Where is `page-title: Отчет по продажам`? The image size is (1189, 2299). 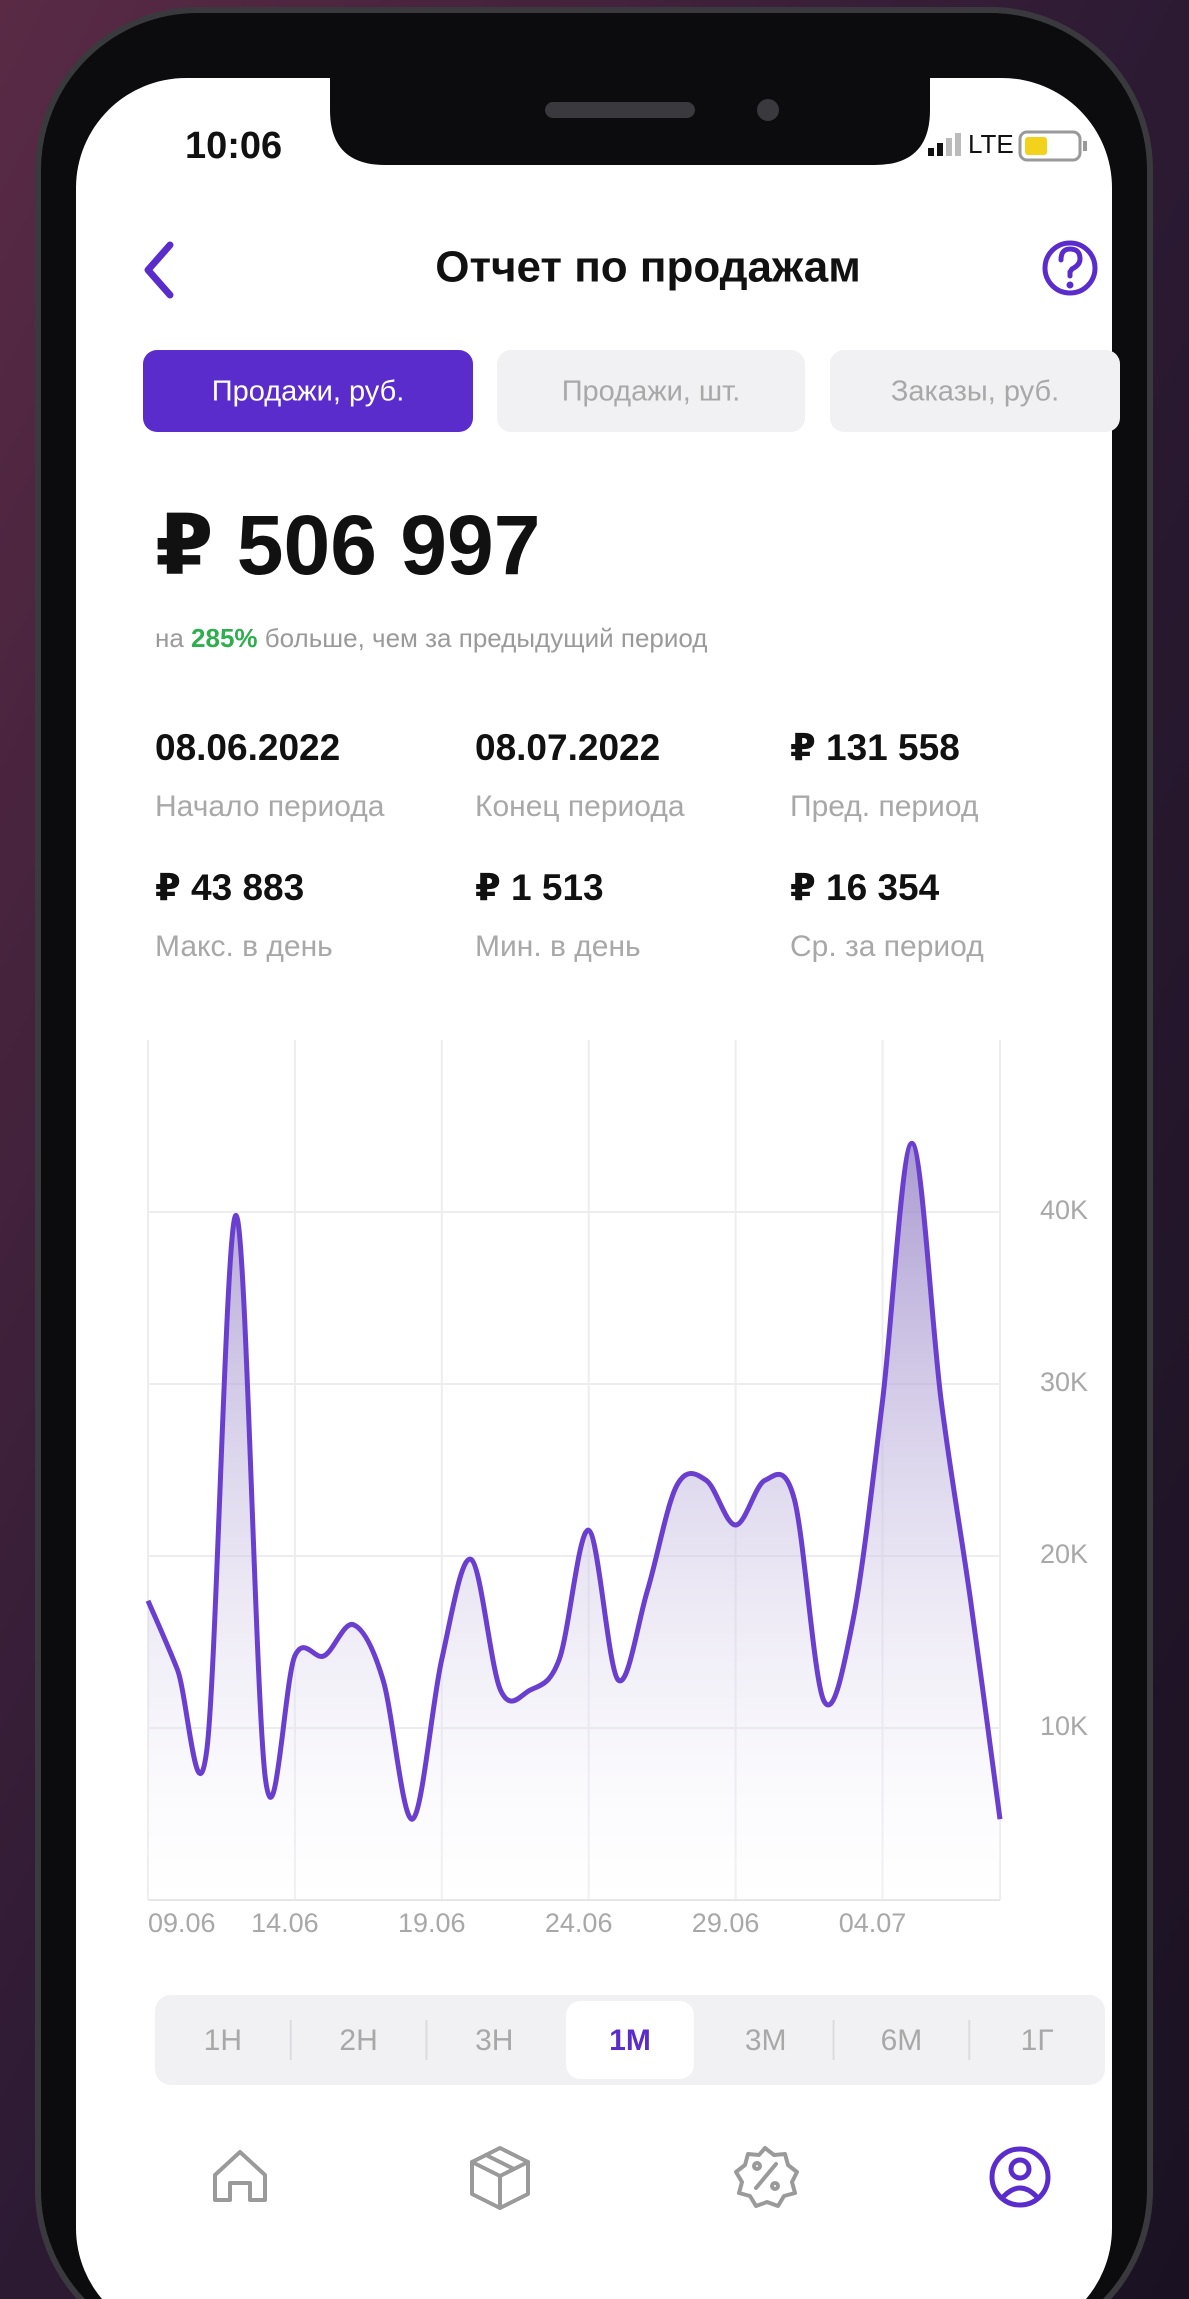
page-title: Отчет по продажам is located at coordinates (648, 267).